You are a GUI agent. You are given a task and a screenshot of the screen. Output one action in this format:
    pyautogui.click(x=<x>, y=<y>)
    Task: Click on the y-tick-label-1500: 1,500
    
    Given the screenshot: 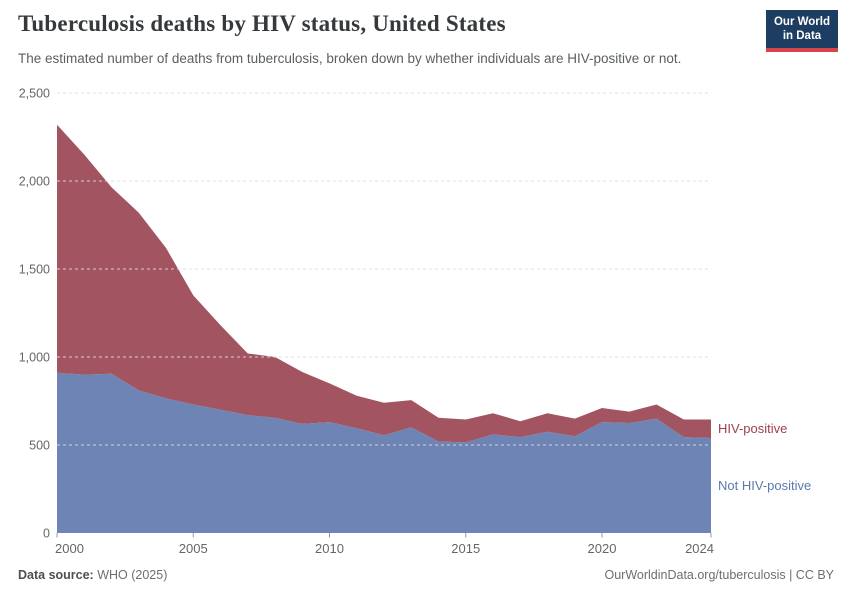 What is the action you would take?
    pyautogui.click(x=34, y=270)
    